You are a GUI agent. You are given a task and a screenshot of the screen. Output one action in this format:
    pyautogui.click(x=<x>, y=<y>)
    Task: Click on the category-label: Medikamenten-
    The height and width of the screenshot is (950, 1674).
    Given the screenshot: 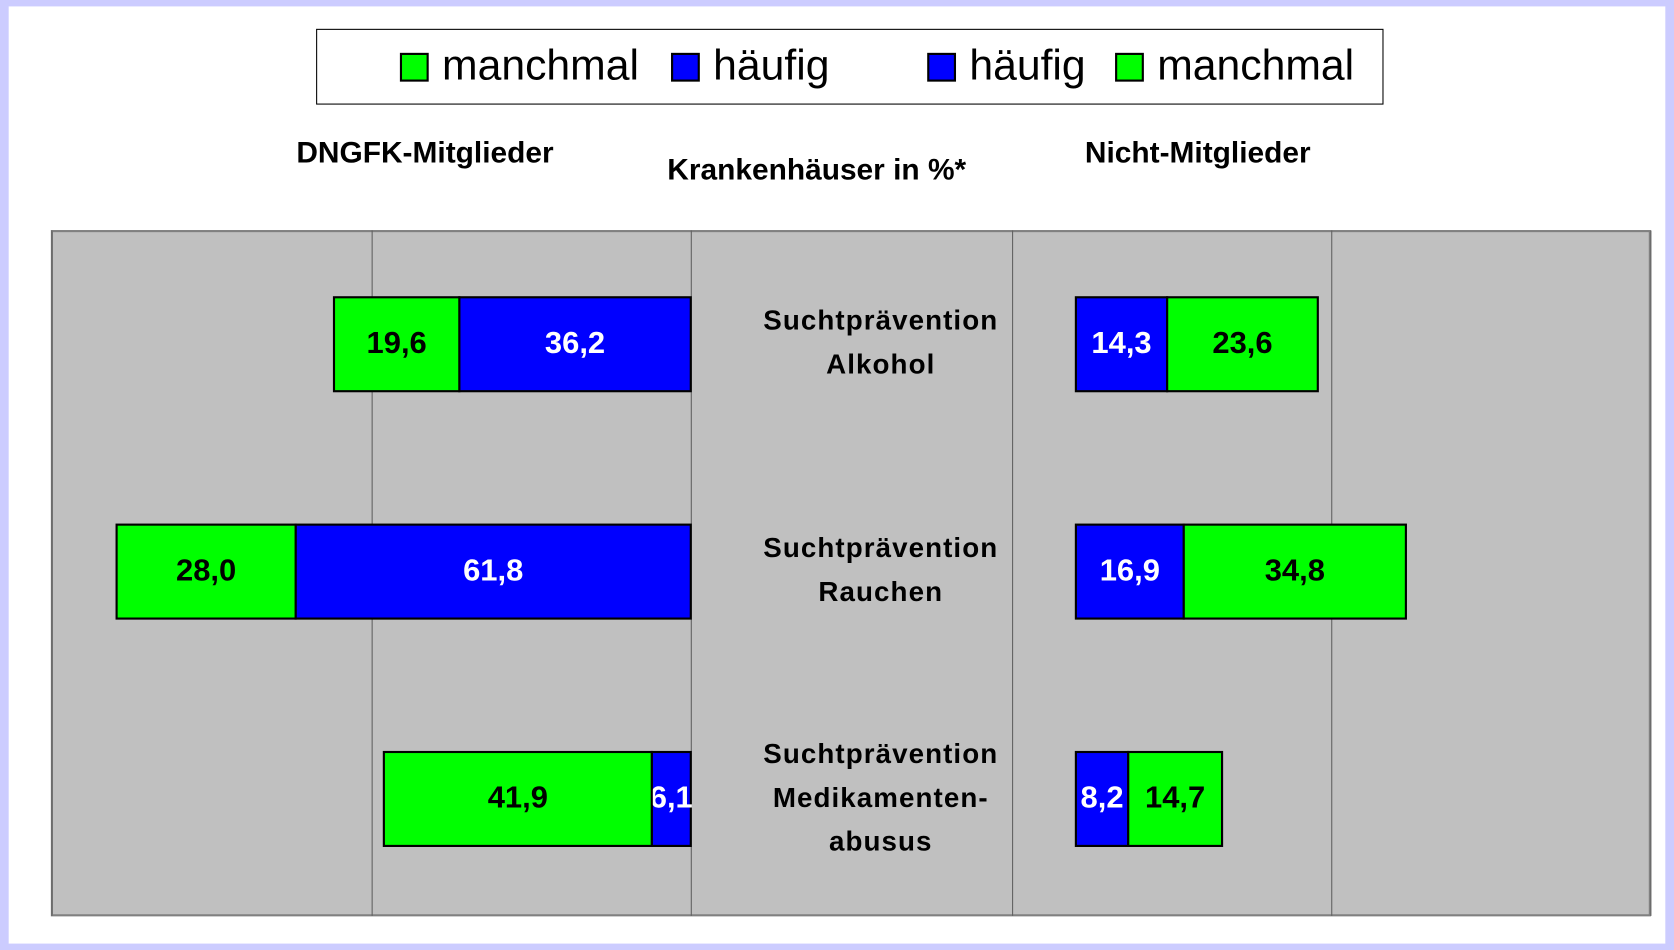 What is the action you would take?
    pyautogui.click(x=881, y=797)
    